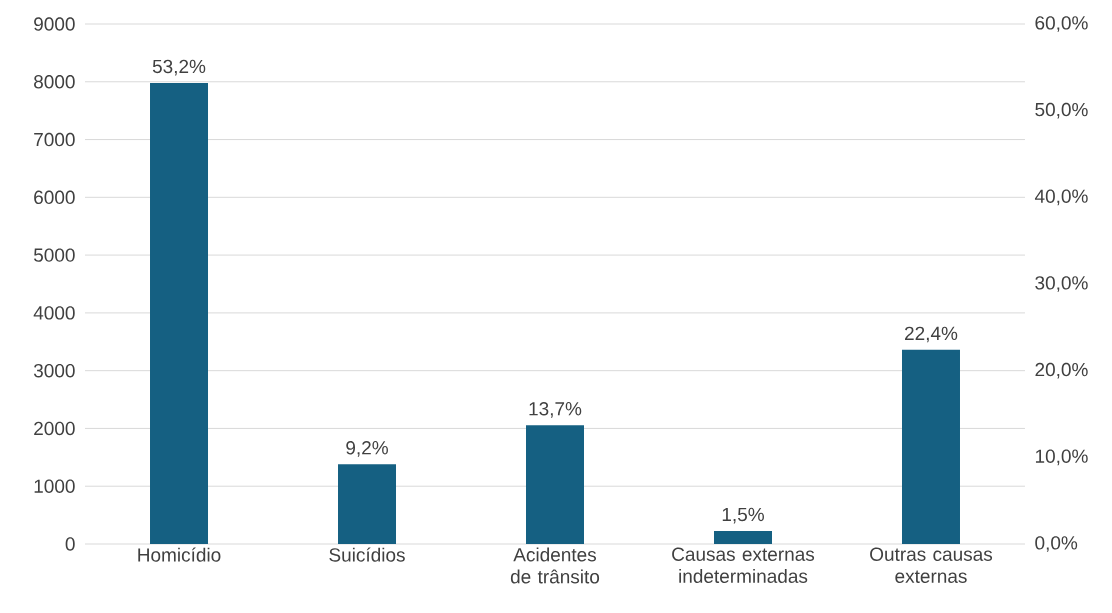 The width and height of the screenshot is (1112, 613). Describe the element at coordinates (931, 565) in the screenshot. I see `x-tick-label: Outras causas externas` at that location.